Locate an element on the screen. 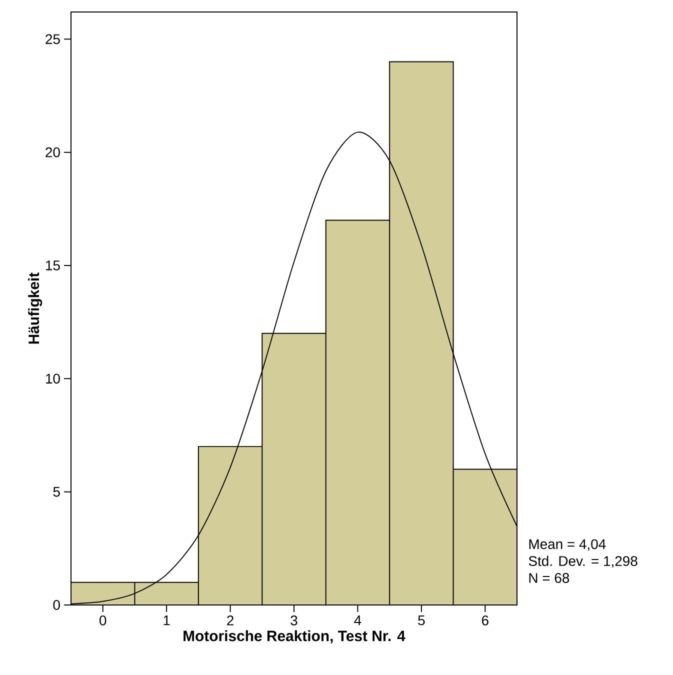 The width and height of the screenshot is (673, 675). text: Std. Dev. = 1,298 is located at coordinates (583, 562).